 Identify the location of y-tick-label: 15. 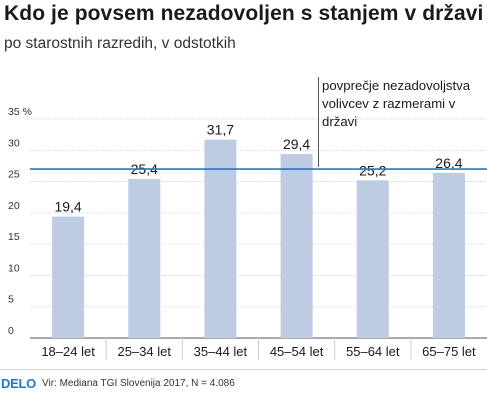
(14, 237).